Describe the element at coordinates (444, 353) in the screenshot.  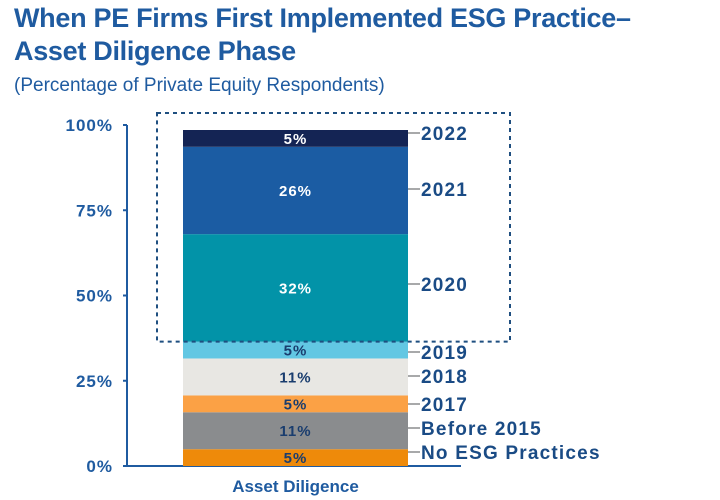
I see `series-label: 2019` at that location.